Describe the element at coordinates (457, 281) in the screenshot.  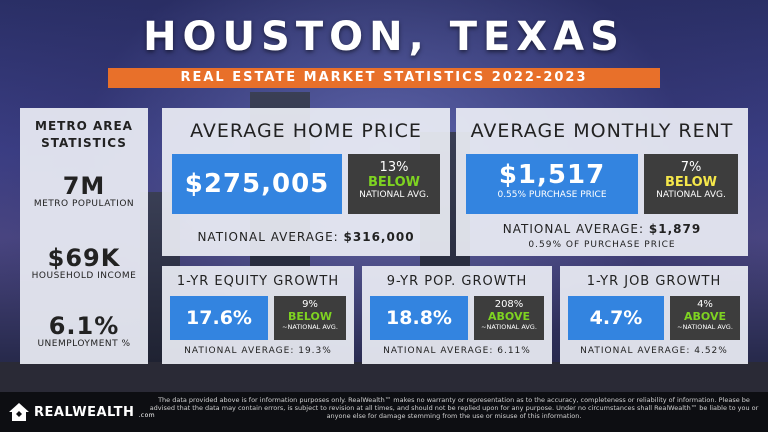
I see `pop-growth-title: 9-YR POP. GROWTH` at that location.